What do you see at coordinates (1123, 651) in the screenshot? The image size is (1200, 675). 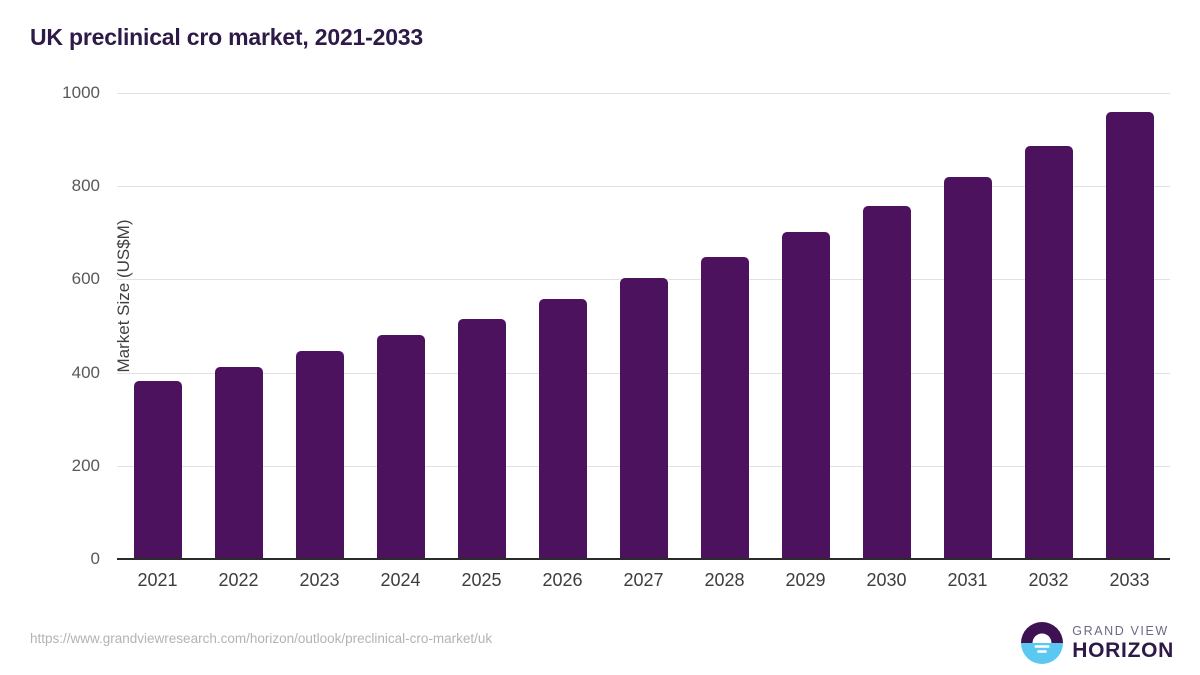 I see `logo-line-horizon: HORIZON` at bounding box center [1123, 651].